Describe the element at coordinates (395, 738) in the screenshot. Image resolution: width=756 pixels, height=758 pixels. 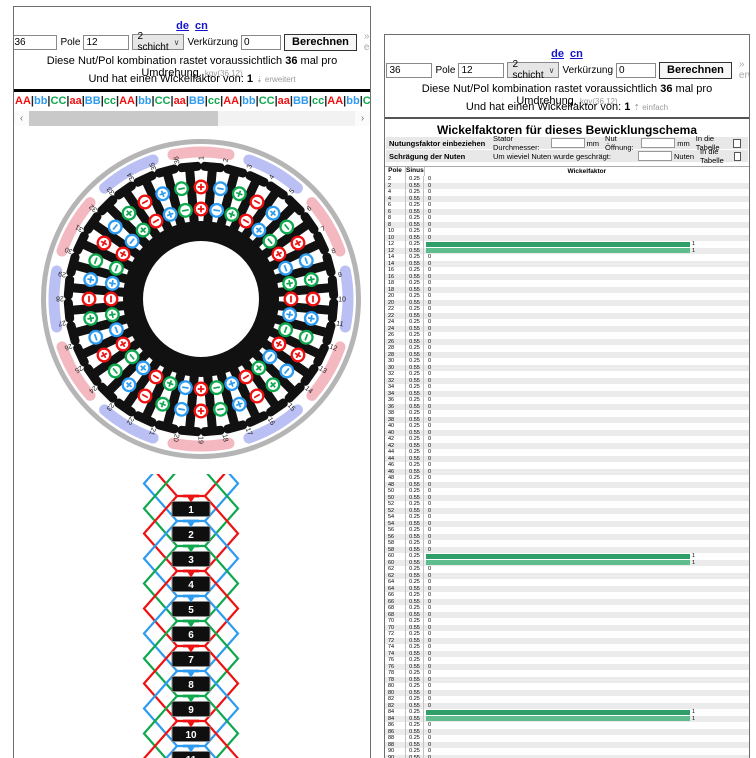
I see `pole-value: 88` at that location.